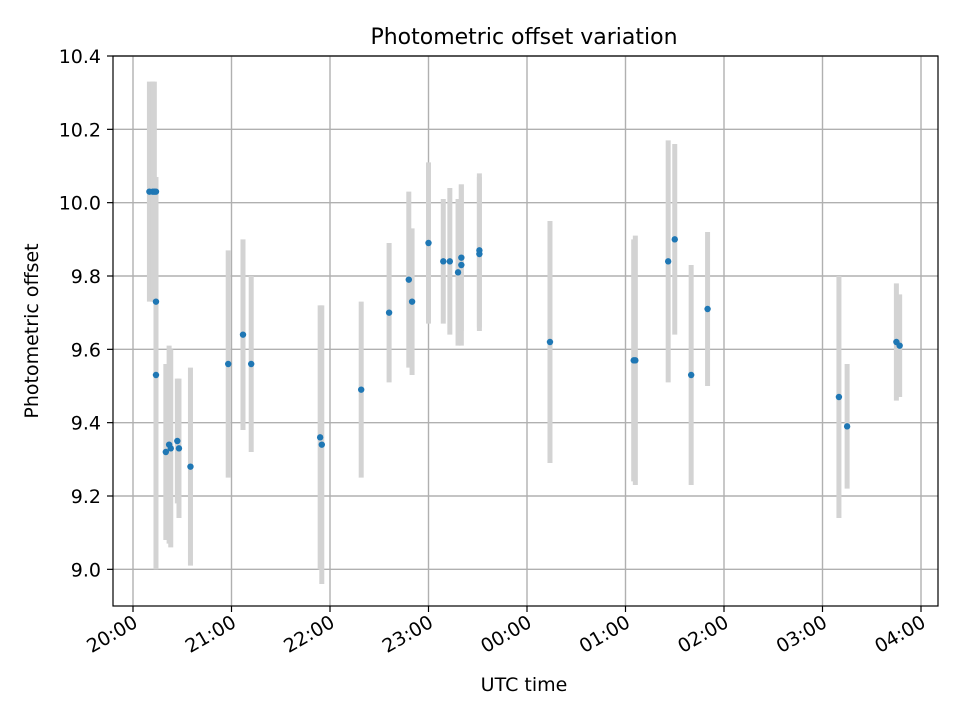 The image size is (960, 720). Describe the element at coordinates (80, 57) in the screenshot. I see `y-tick-label: 10.4` at that location.